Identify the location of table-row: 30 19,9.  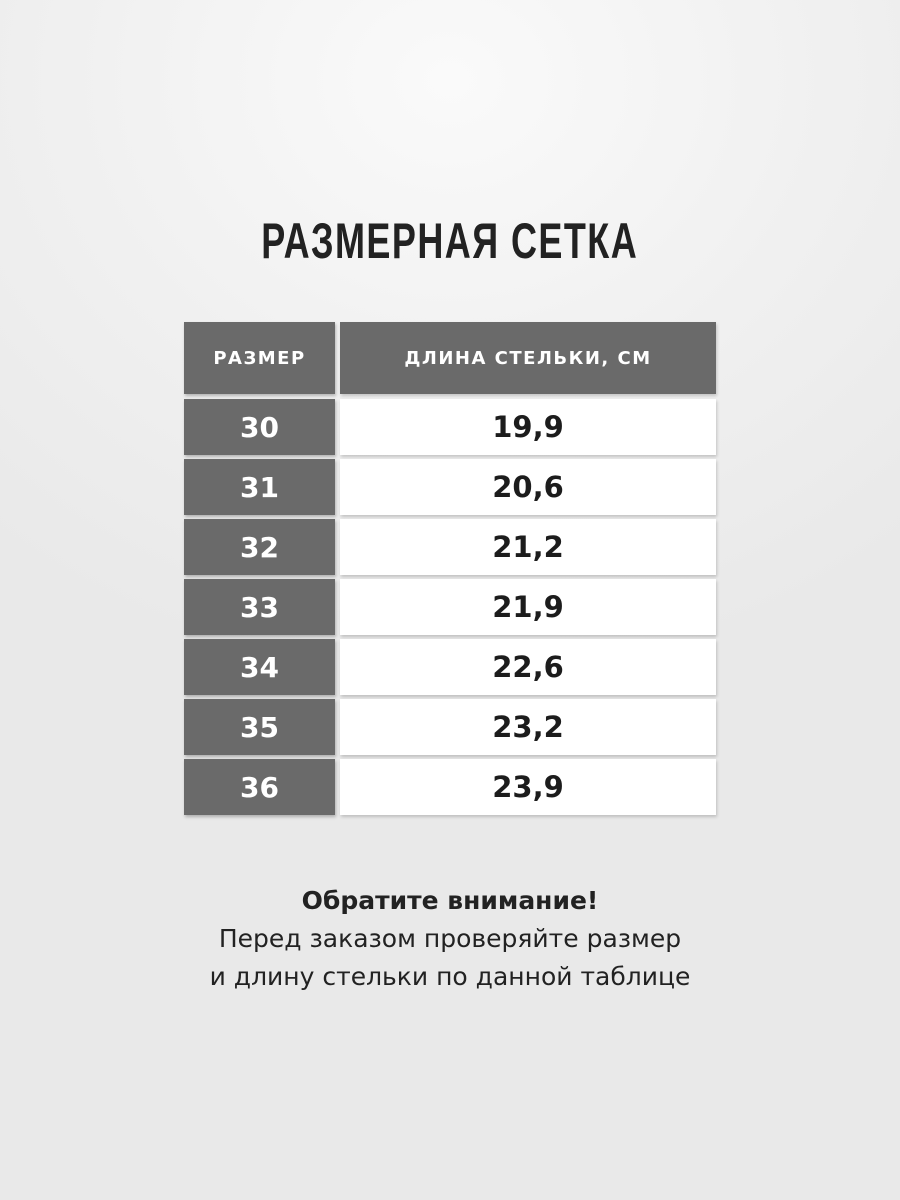
(450, 427).